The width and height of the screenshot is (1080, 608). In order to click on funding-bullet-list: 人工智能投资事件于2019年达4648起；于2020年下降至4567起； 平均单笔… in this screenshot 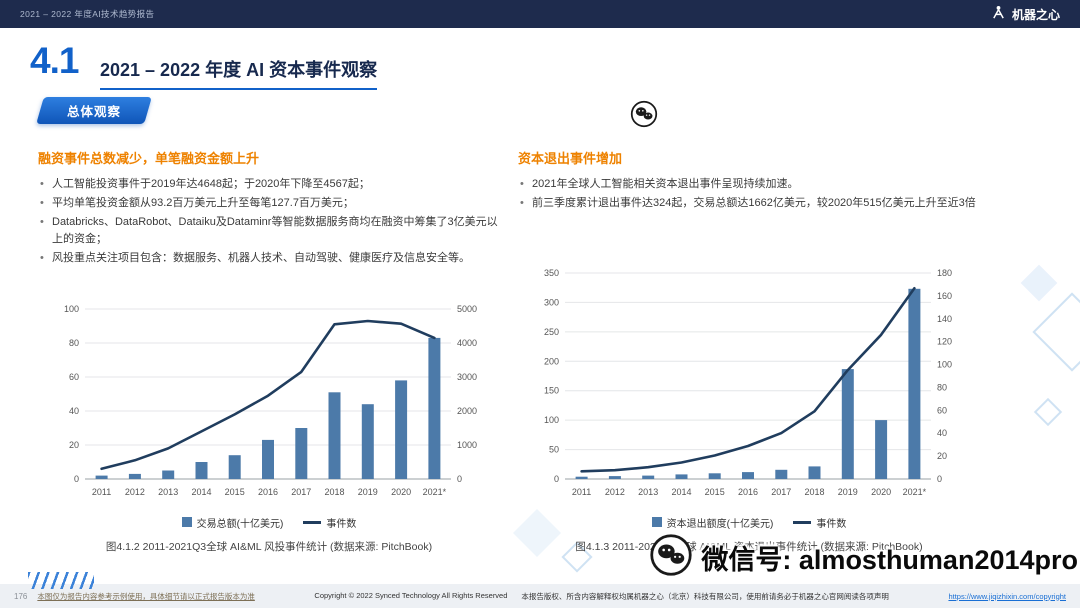, I will do `click(269, 221)`.